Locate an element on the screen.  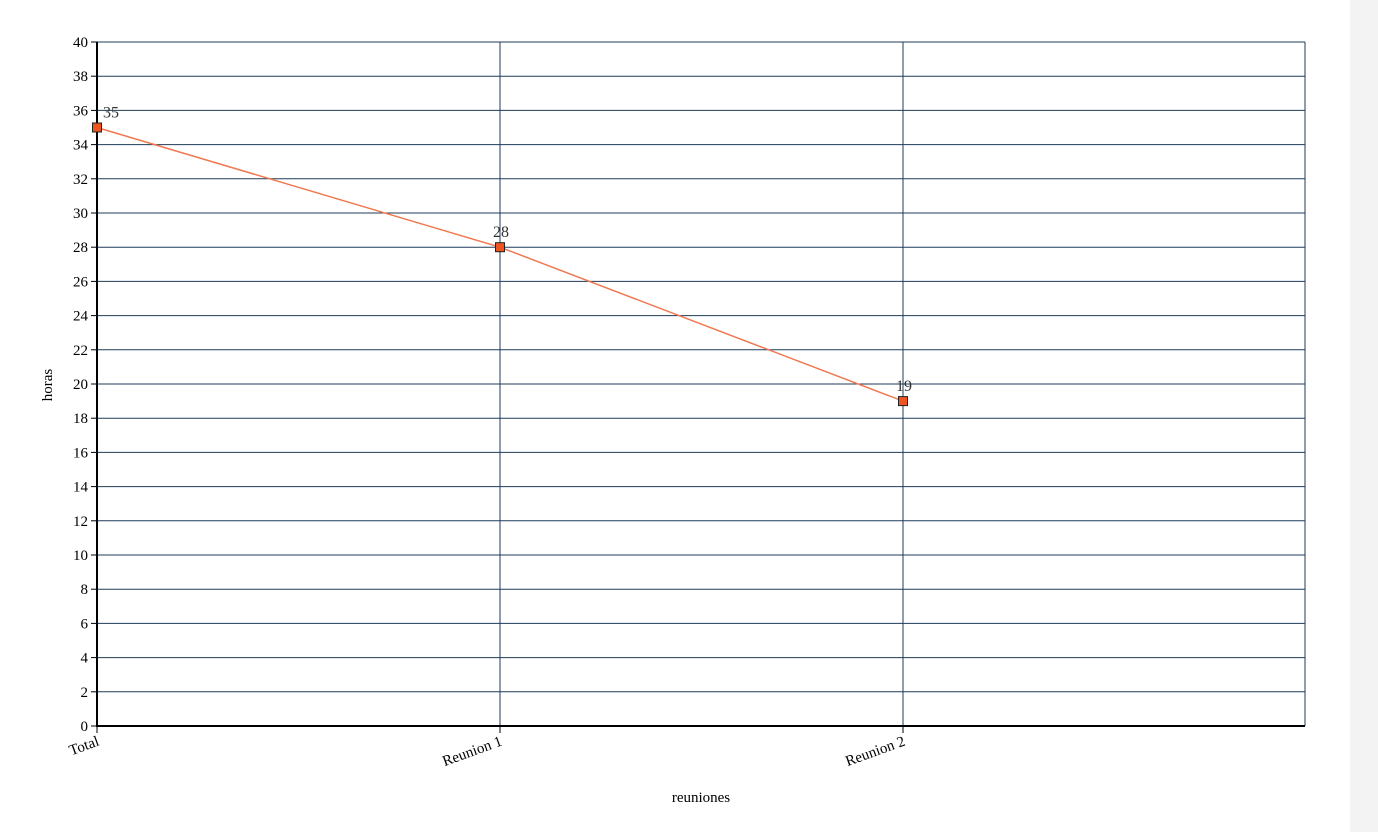
y-tick-label: 14 is located at coordinates (81, 488).